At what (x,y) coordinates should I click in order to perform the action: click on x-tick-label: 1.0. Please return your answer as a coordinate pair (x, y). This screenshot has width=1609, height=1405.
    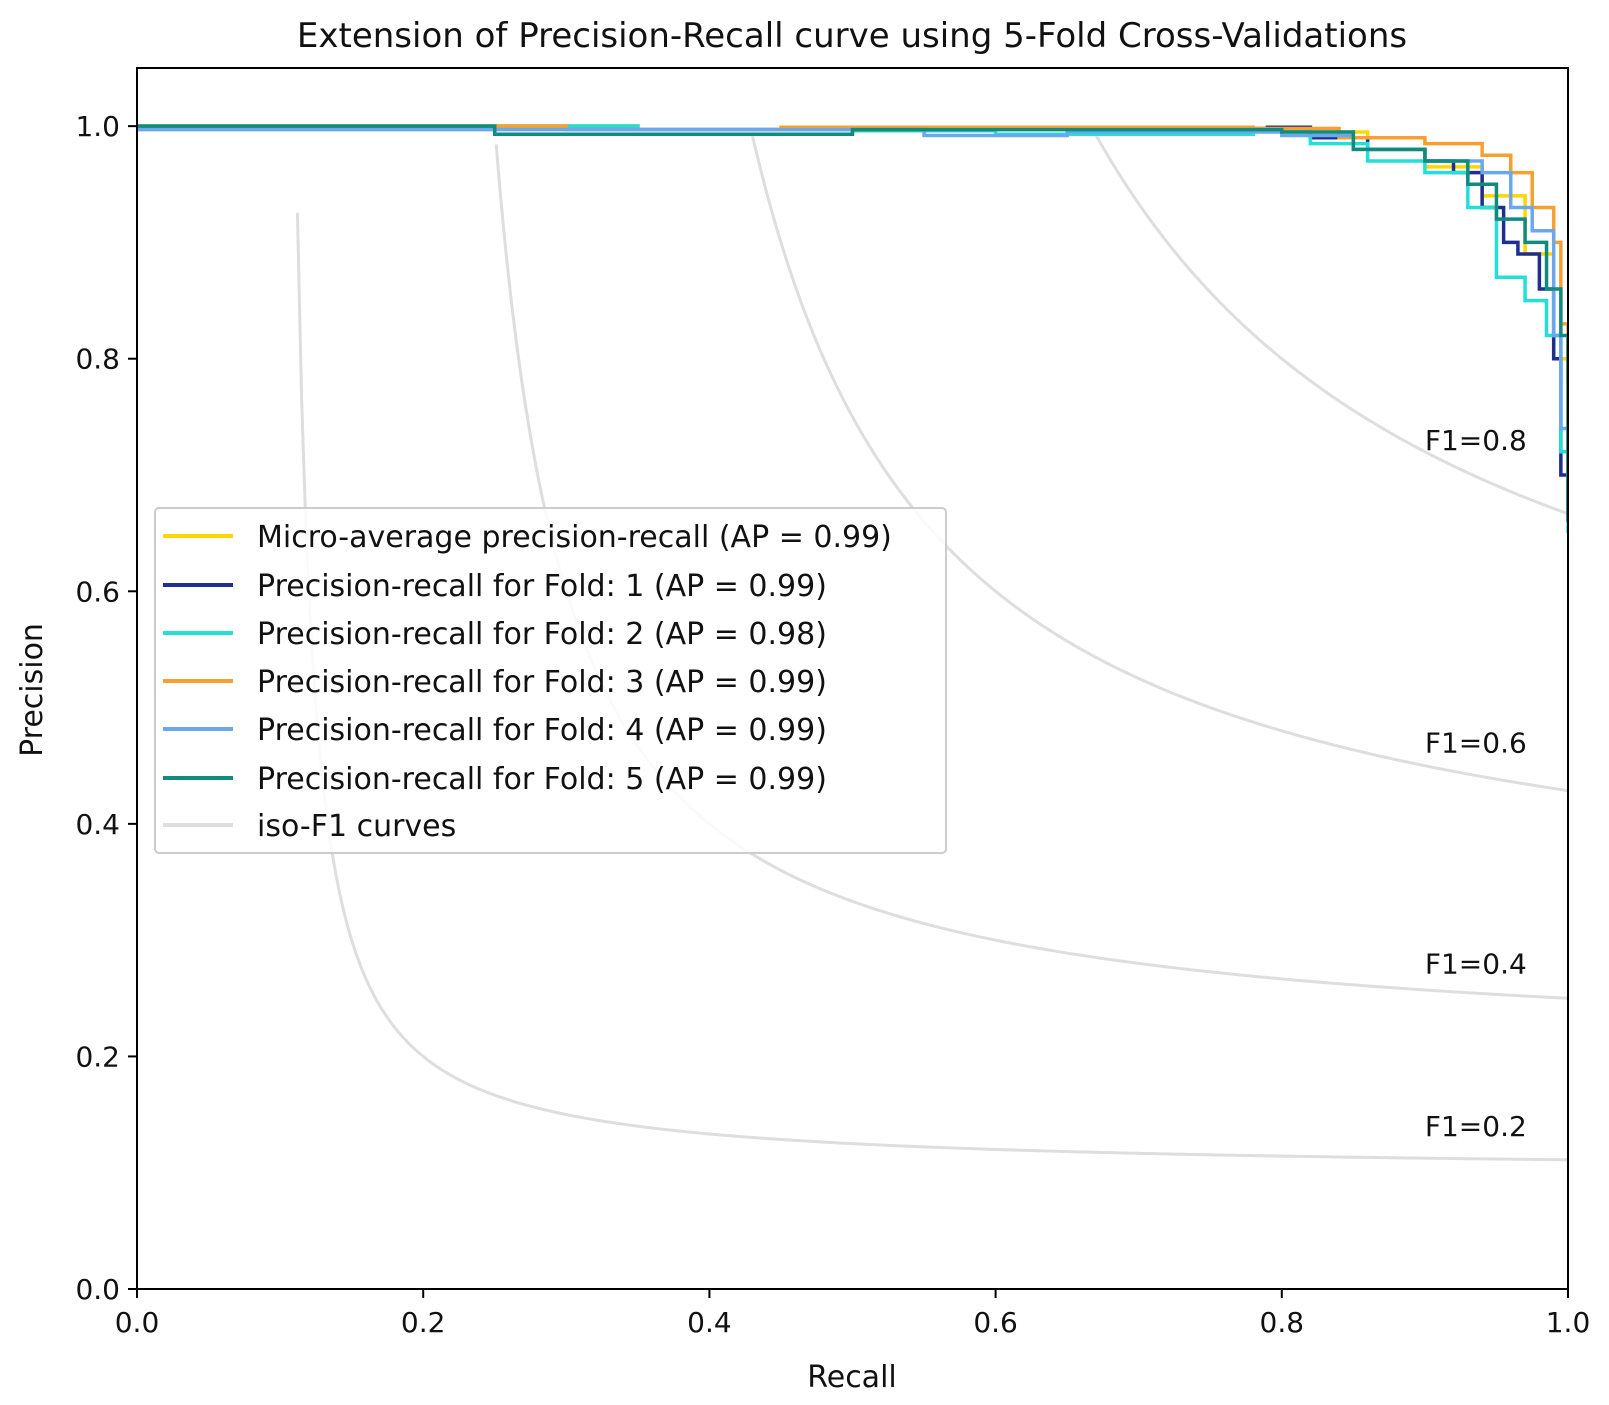
    Looking at the image, I should click on (1568, 1322).